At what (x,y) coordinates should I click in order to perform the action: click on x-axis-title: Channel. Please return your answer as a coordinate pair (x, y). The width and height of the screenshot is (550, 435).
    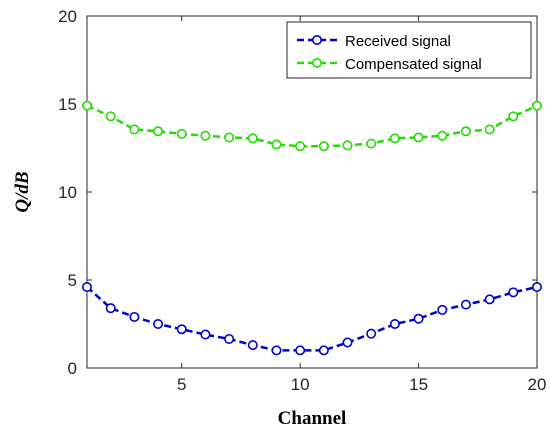
    Looking at the image, I should click on (312, 418).